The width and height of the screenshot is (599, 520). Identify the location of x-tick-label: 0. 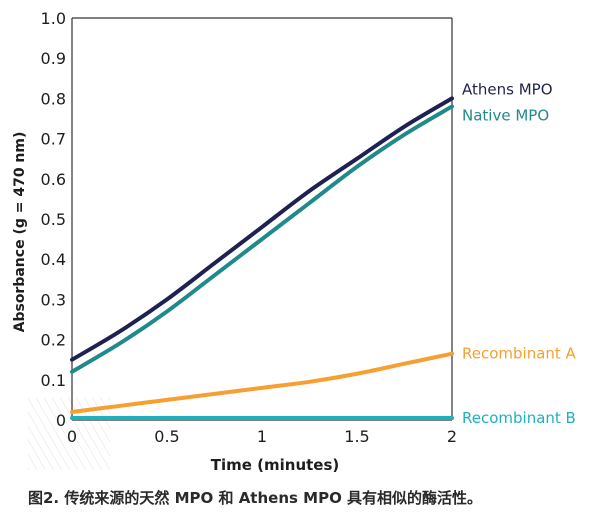
(72, 436).